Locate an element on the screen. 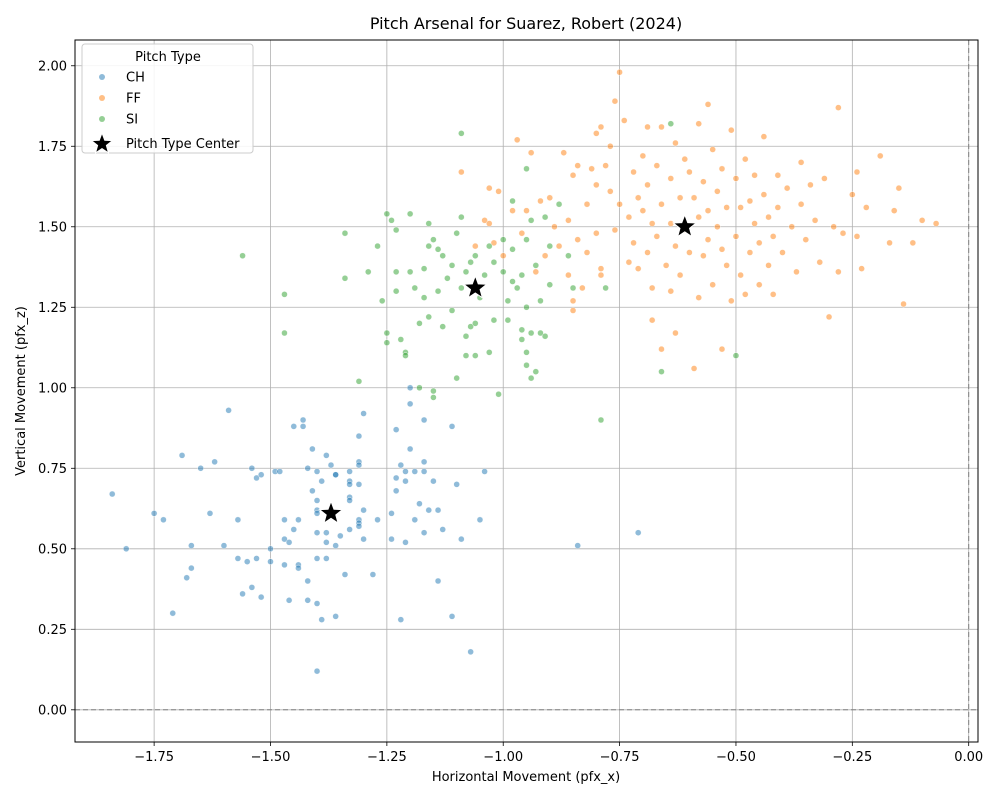  legend-label: SI is located at coordinates (132, 120).